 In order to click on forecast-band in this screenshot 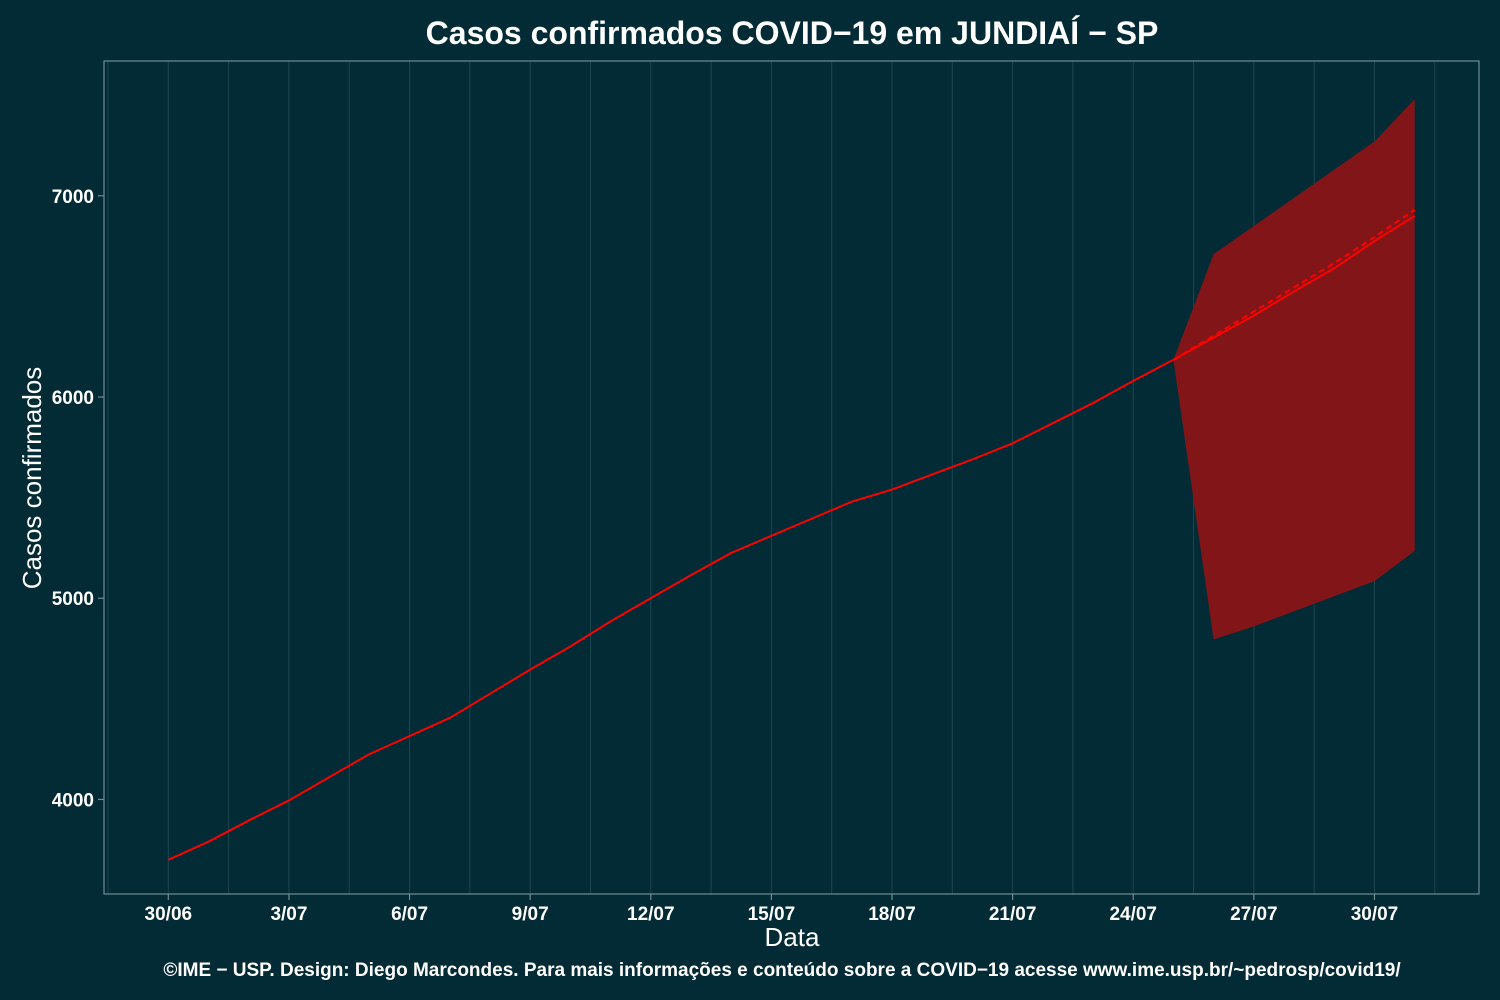, I will do `click(1294, 369)`.